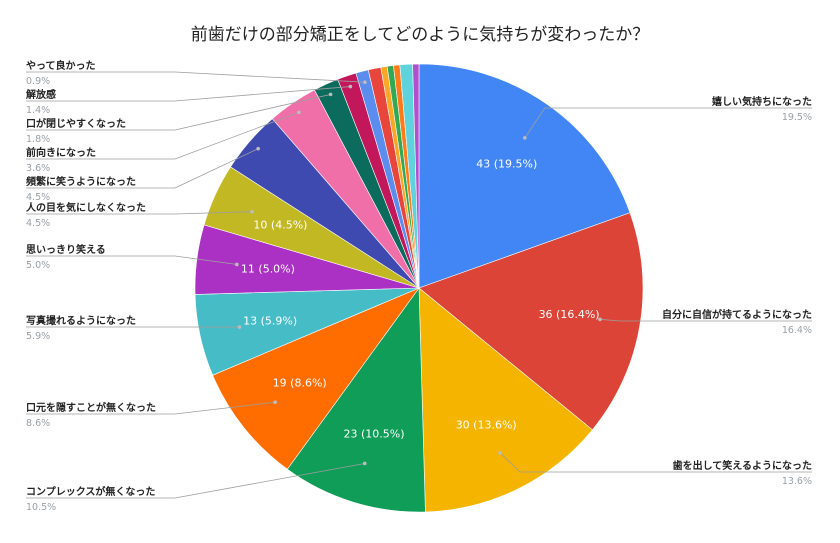 The height and width of the screenshot is (543, 840). I want to click on slice-value-label: 10 (4.5%), so click(280, 225).